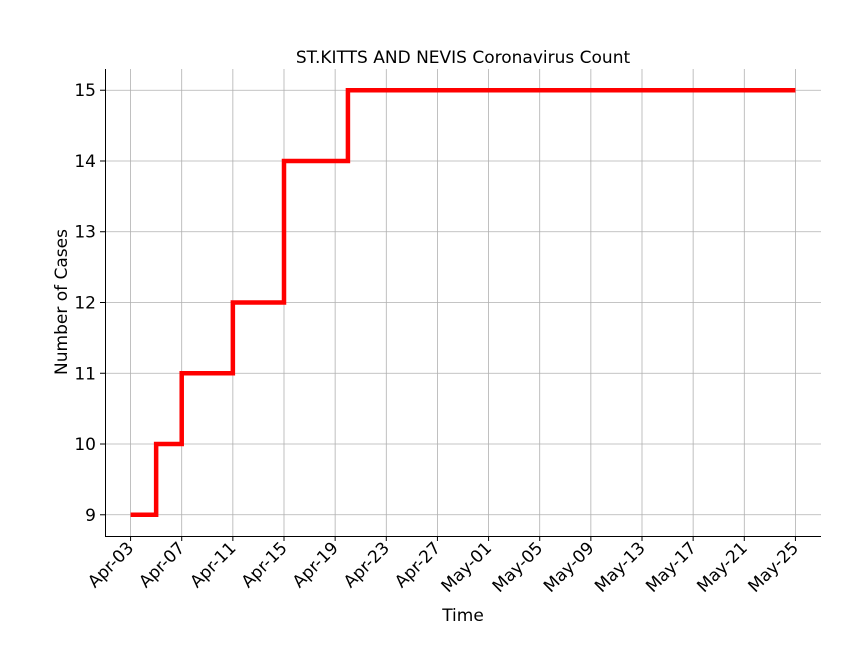  Describe the element at coordinates (90, 516) in the screenshot. I see `y-tick-label: 9` at that location.